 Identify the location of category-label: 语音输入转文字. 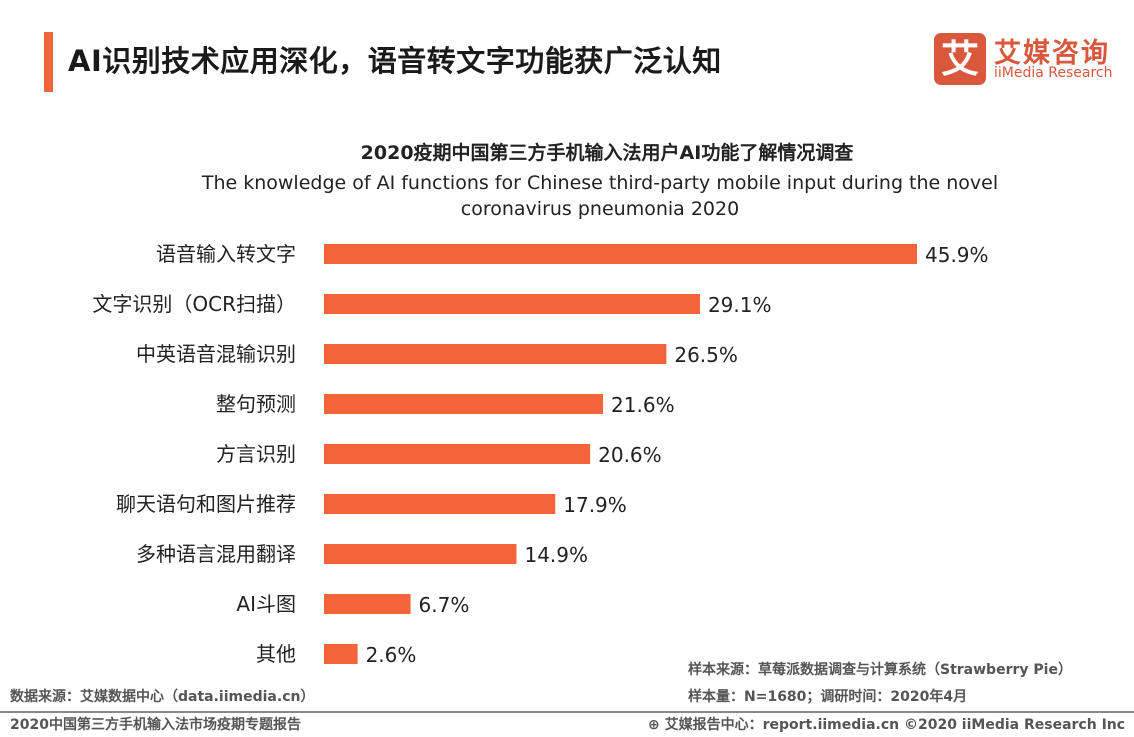
(226, 254).